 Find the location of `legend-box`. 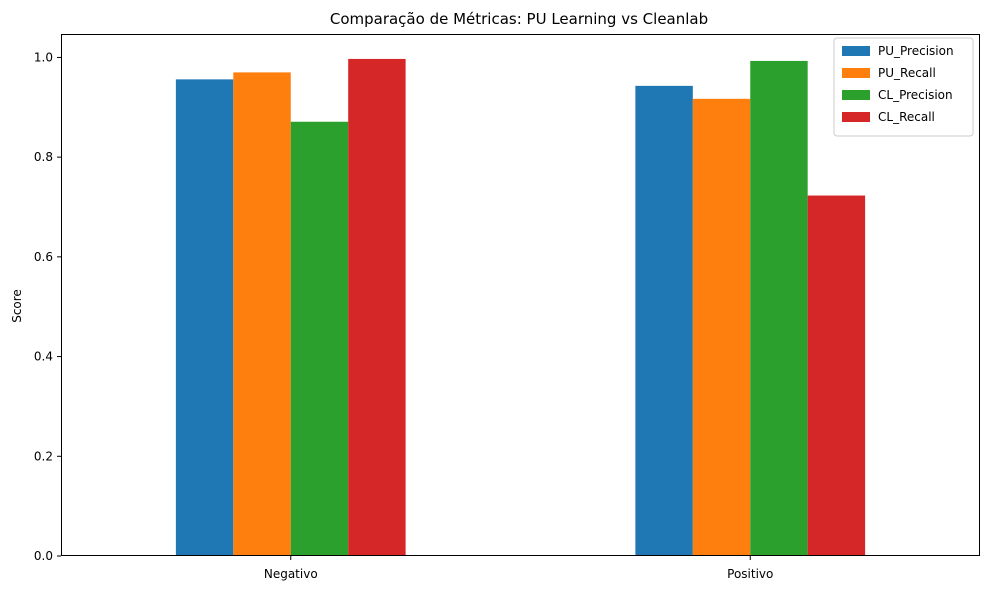

legend-box is located at coordinates (903, 87).